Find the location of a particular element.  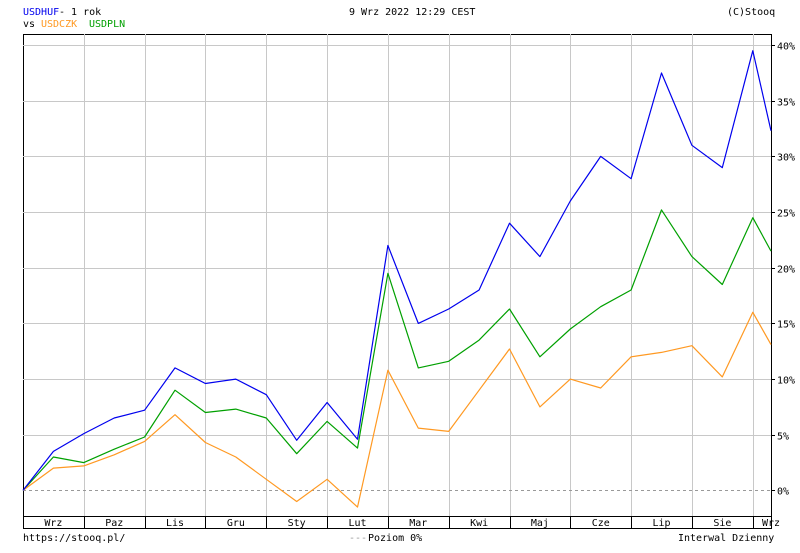

footer-url: https://stooq.pl/ is located at coordinates (74, 538).